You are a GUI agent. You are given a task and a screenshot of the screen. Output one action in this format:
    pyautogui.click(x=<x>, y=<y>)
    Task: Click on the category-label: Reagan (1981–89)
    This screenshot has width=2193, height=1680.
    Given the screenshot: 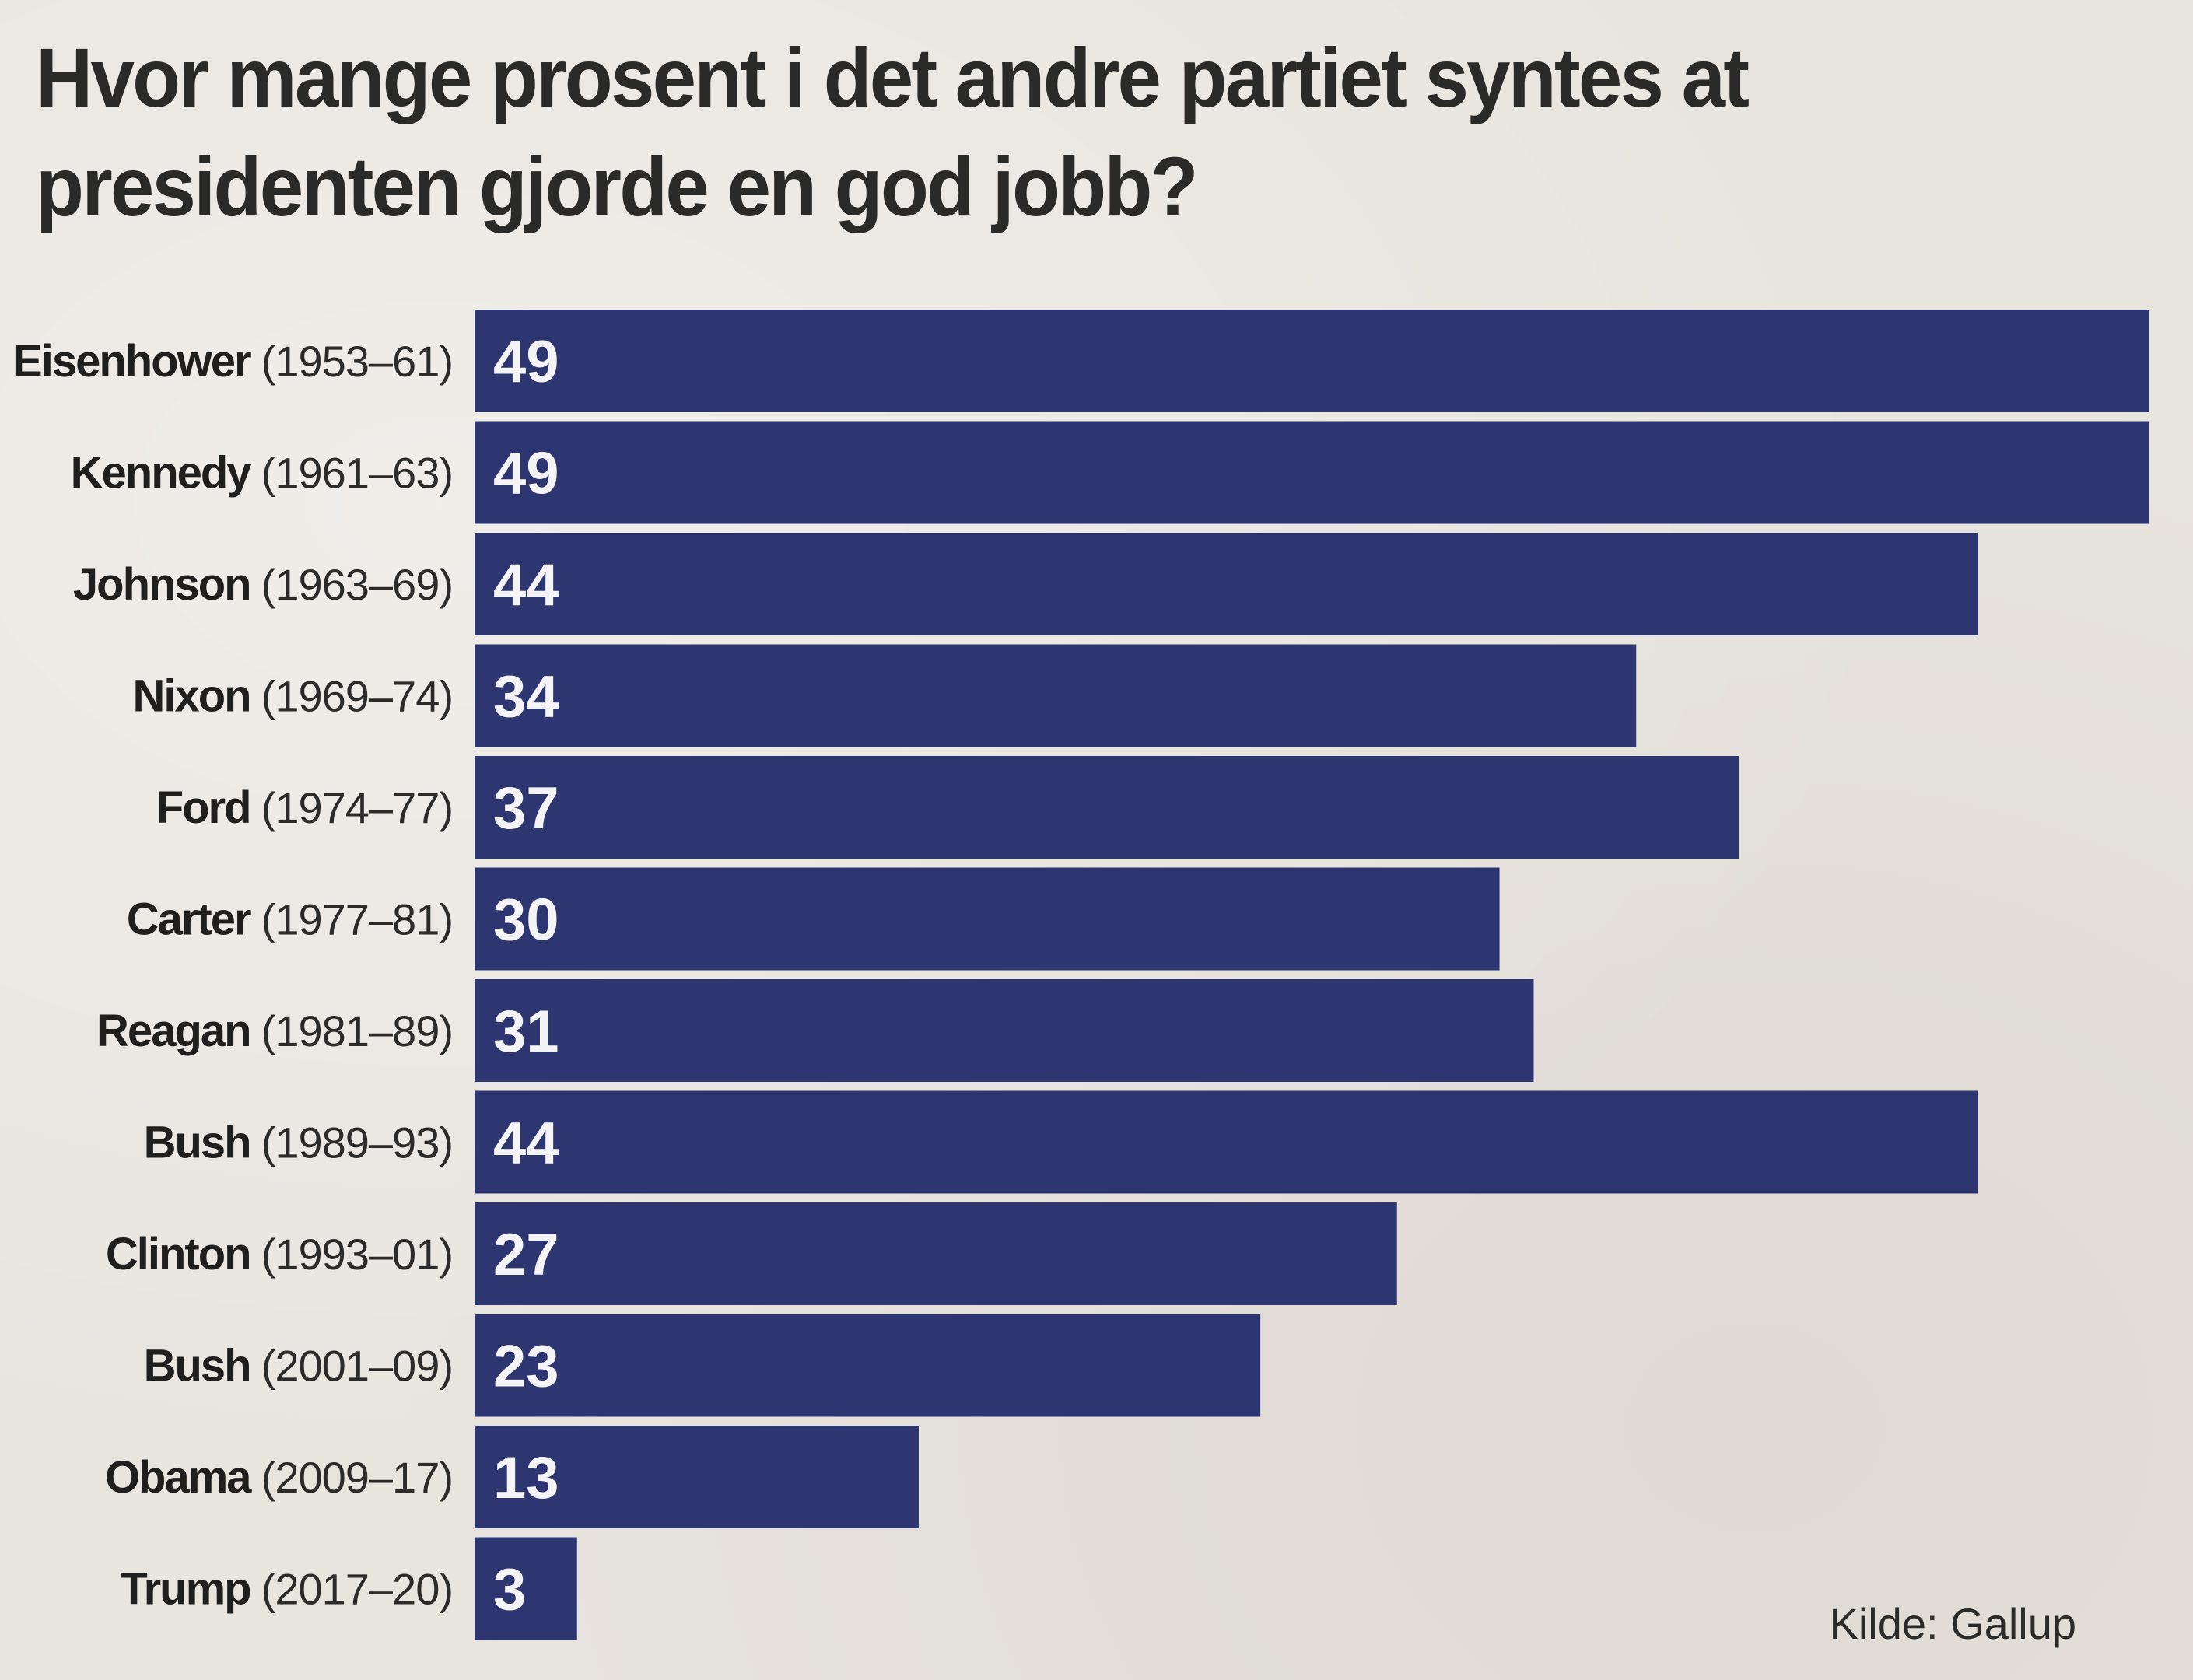 What is the action you would take?
    pyautogui.click(x=274, y=1031)
    